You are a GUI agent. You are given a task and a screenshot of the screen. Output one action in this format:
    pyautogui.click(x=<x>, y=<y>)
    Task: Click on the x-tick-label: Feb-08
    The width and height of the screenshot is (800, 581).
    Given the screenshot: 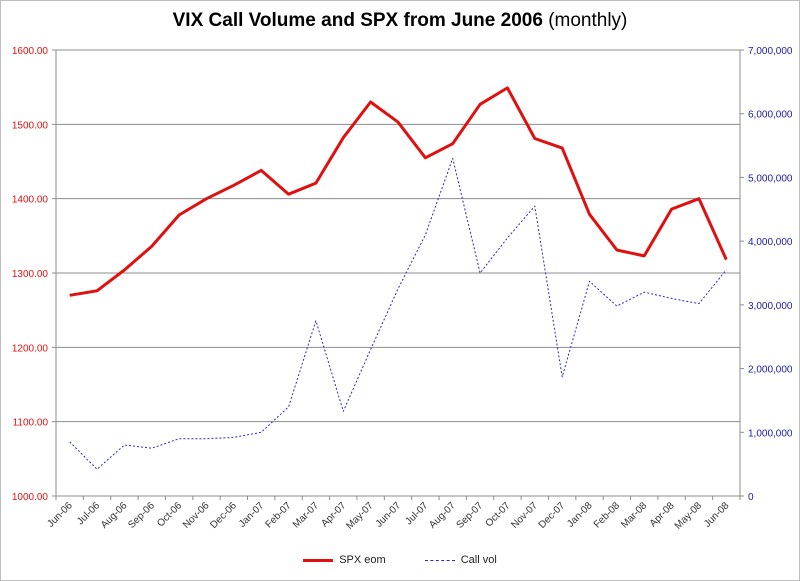 What is the action you would take?
    pyautogui.click(x=607, y=515)
    